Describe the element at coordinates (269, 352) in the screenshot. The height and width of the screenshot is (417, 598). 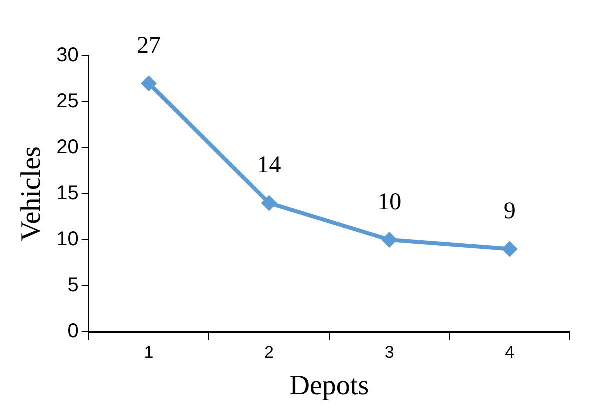
I see `x-tick-label: 2` at that location.